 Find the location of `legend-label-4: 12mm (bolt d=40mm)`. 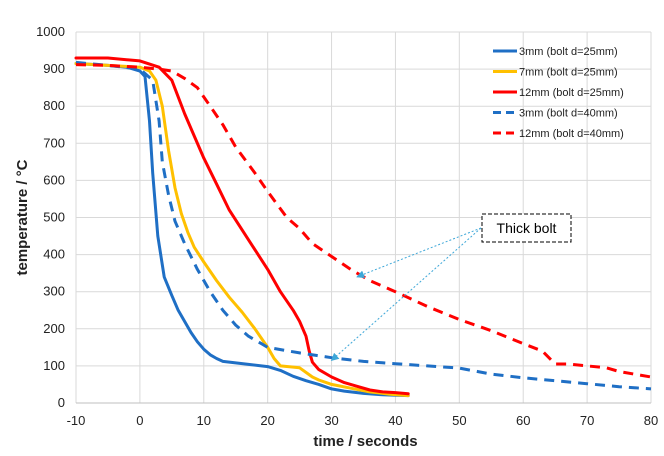

legend-label-4: 12mm (bolt d=40mm) is located at coordinates (571, 134).